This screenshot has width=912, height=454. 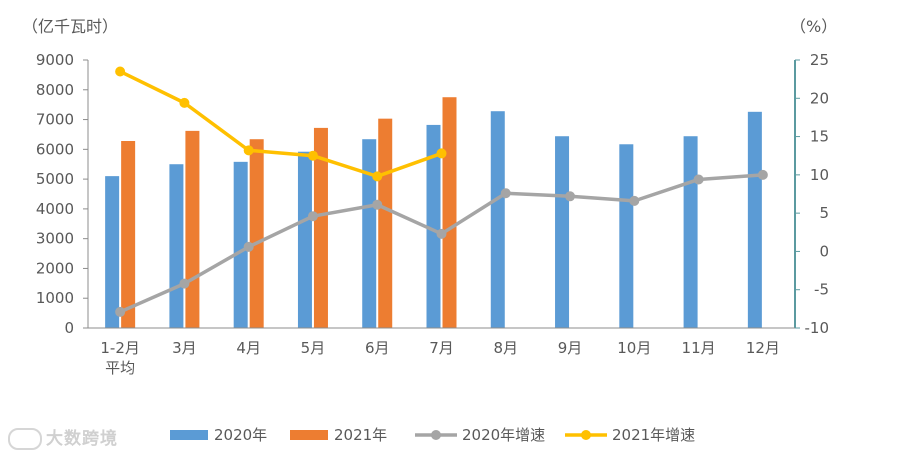 I want to click on left-tick-label: 4000, so click(x=55, y=209).